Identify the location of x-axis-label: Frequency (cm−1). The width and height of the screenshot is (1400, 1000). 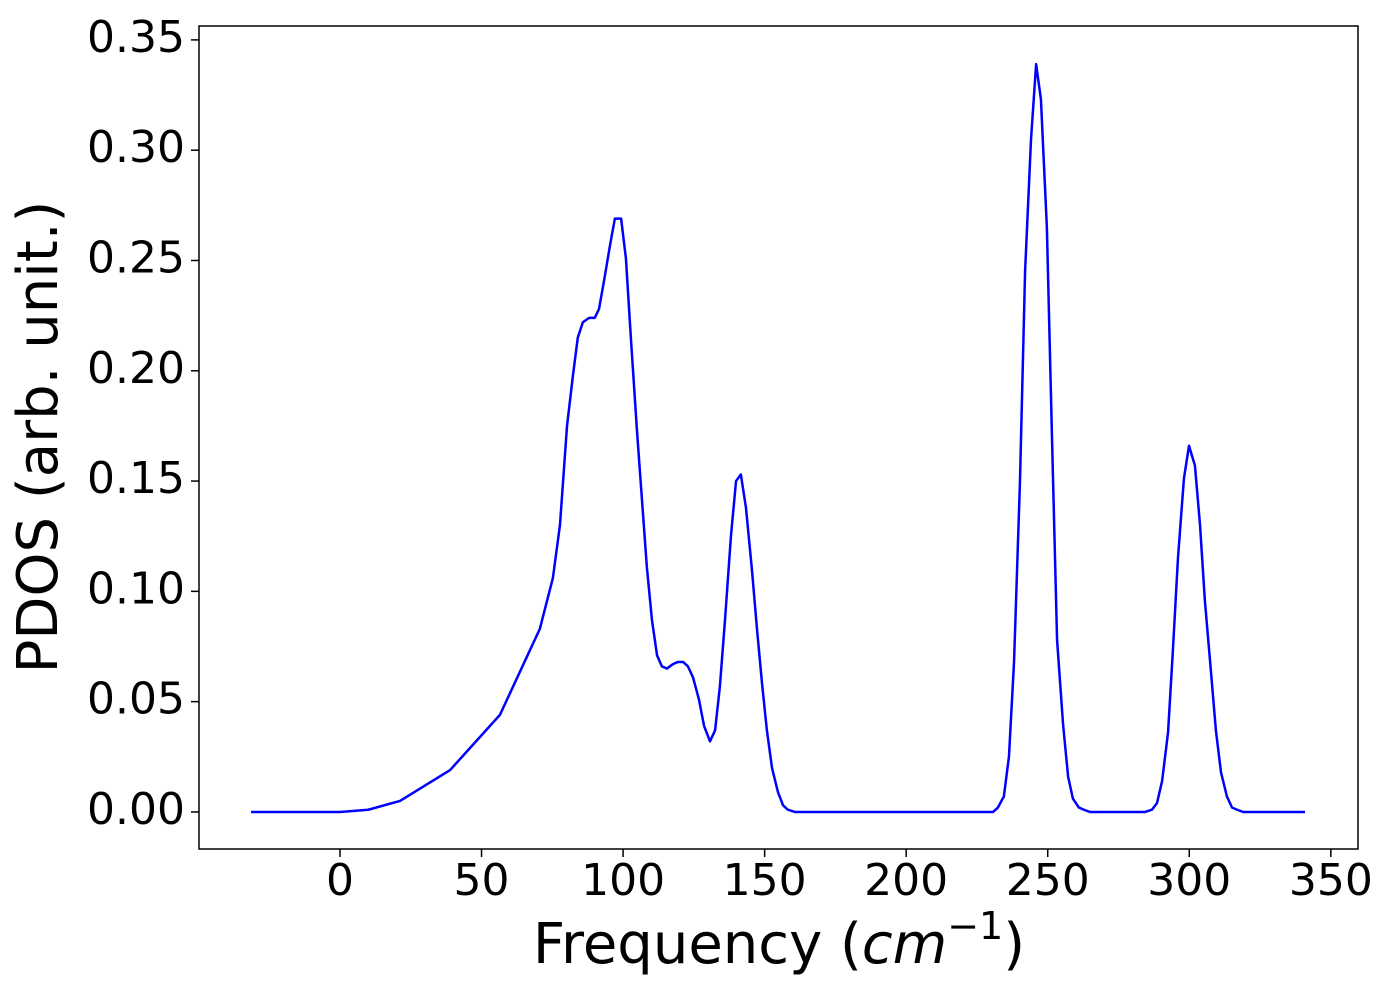
(779, 941).